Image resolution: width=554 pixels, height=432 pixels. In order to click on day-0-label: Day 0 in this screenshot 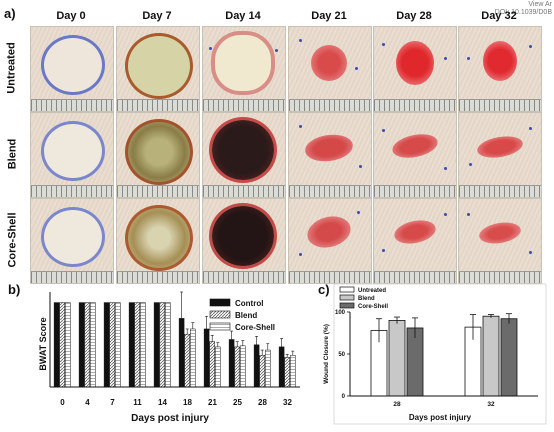, I will do `click(71, 16)`.